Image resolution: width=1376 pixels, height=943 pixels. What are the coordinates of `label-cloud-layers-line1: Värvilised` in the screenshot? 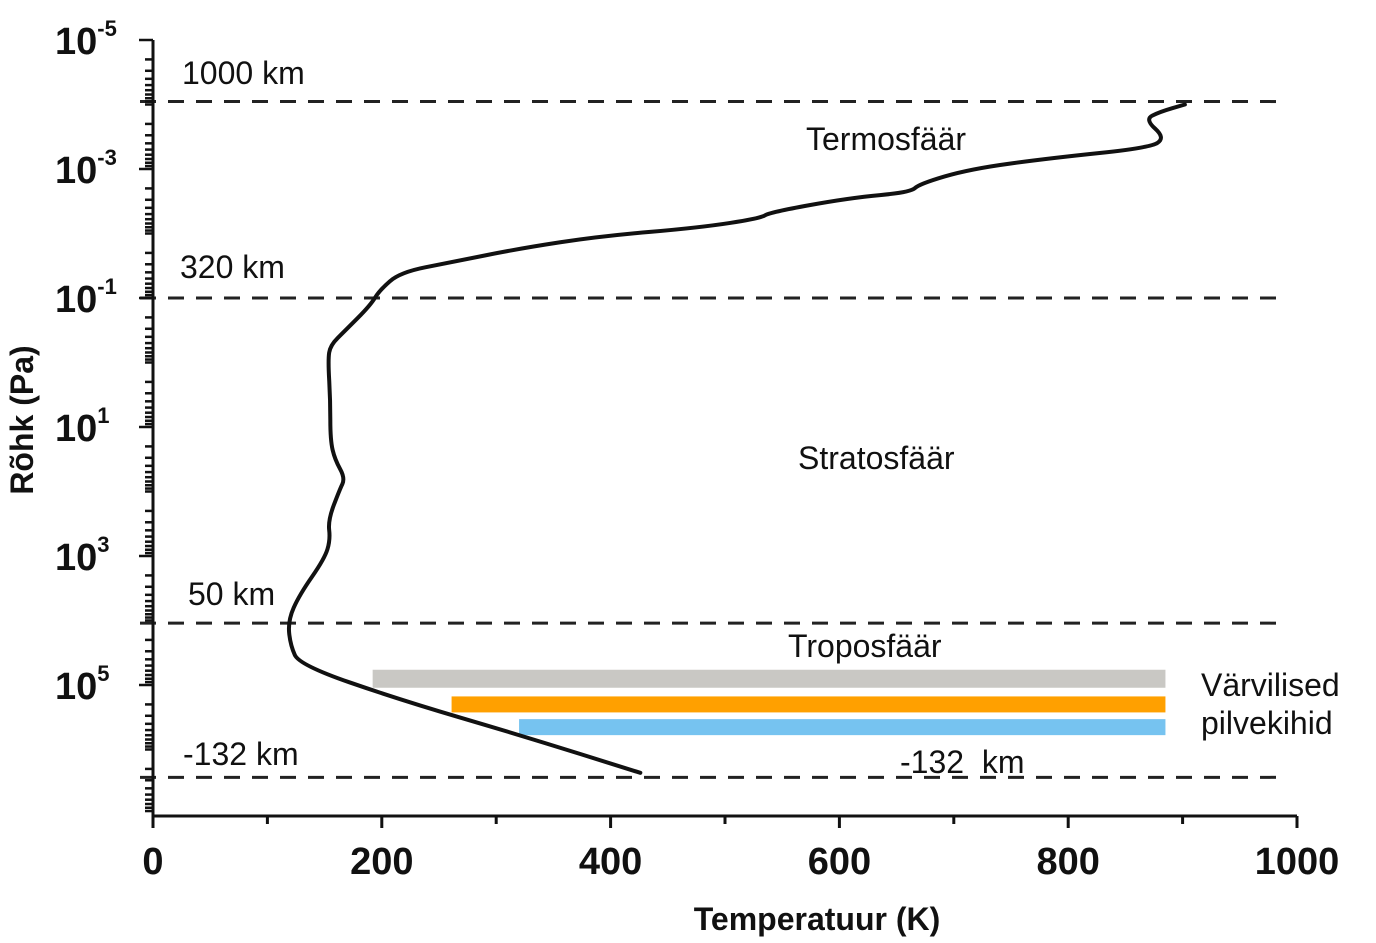 It's located at (1270, 685).